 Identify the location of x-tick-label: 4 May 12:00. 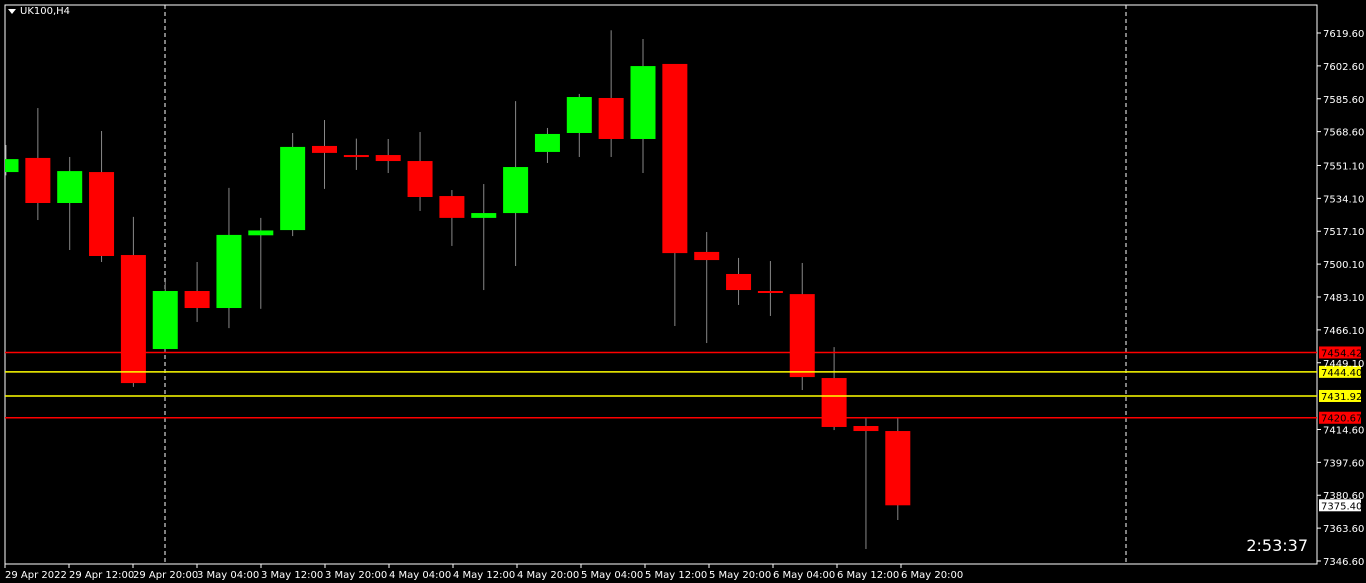
(484, 575).